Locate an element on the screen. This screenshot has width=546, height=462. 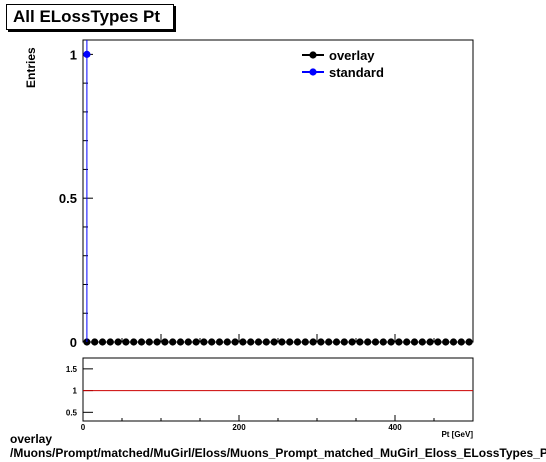
ratio-y-tick-label: 1 is located at coordinates (75, 391).